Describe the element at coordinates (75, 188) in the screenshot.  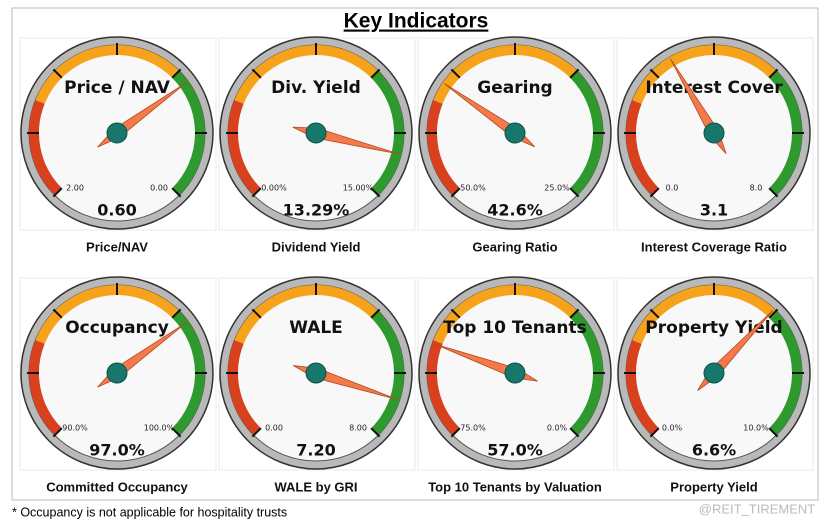
I see `gauge-limit-label: 2.00` at that location.